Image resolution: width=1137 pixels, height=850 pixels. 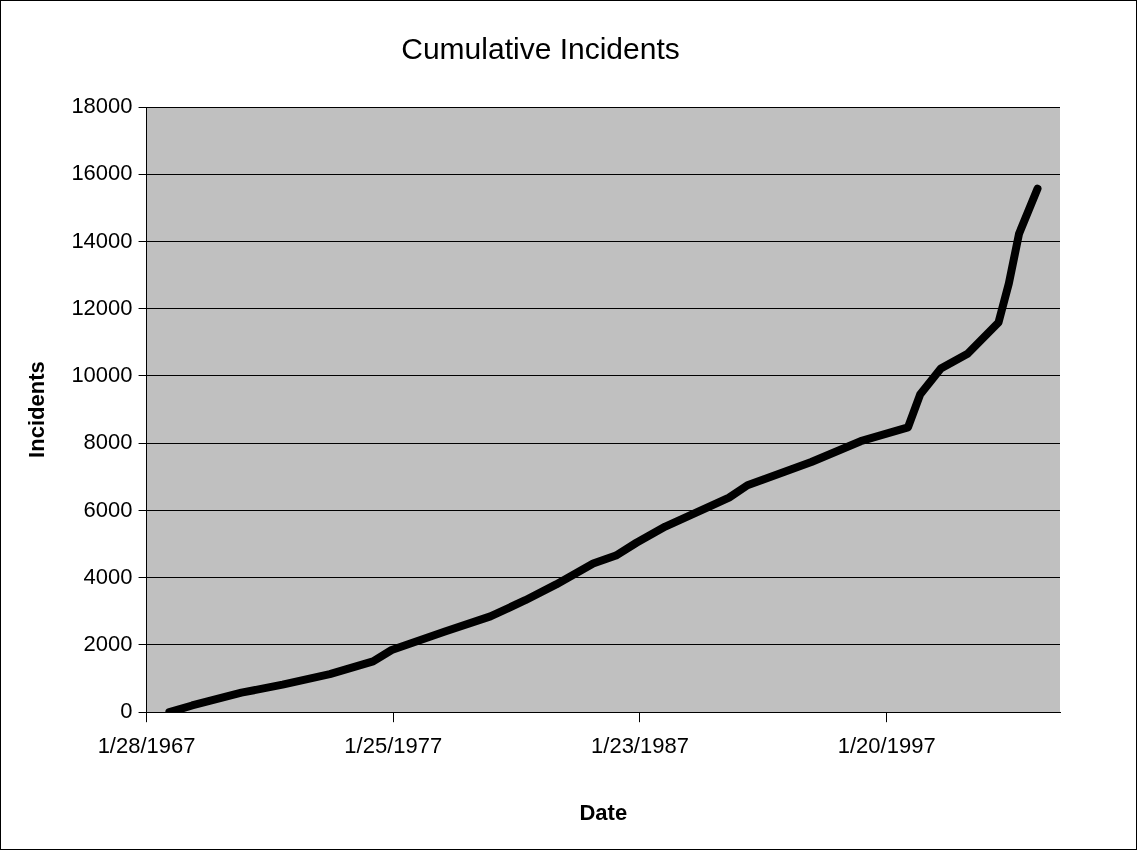 I want to click on y-tick-label: 14000, so click(x=102, y=240).